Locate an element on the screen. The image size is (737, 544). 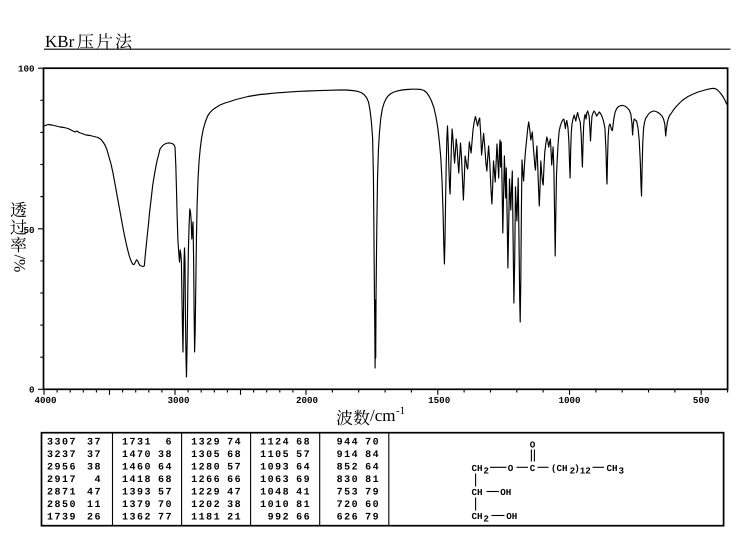
svg-text: 2850 is located at coordinates (62, 505).